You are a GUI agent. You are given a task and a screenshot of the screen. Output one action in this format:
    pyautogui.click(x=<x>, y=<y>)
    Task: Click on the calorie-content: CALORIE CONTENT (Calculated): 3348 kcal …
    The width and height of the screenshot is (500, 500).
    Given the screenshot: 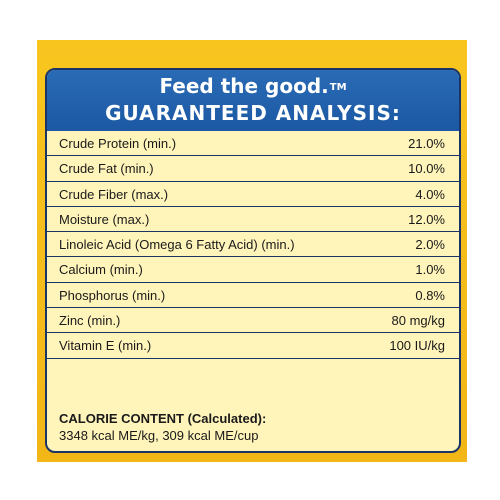 What is the action you would take?
    pyautogui.click(x=162, y=427)
    